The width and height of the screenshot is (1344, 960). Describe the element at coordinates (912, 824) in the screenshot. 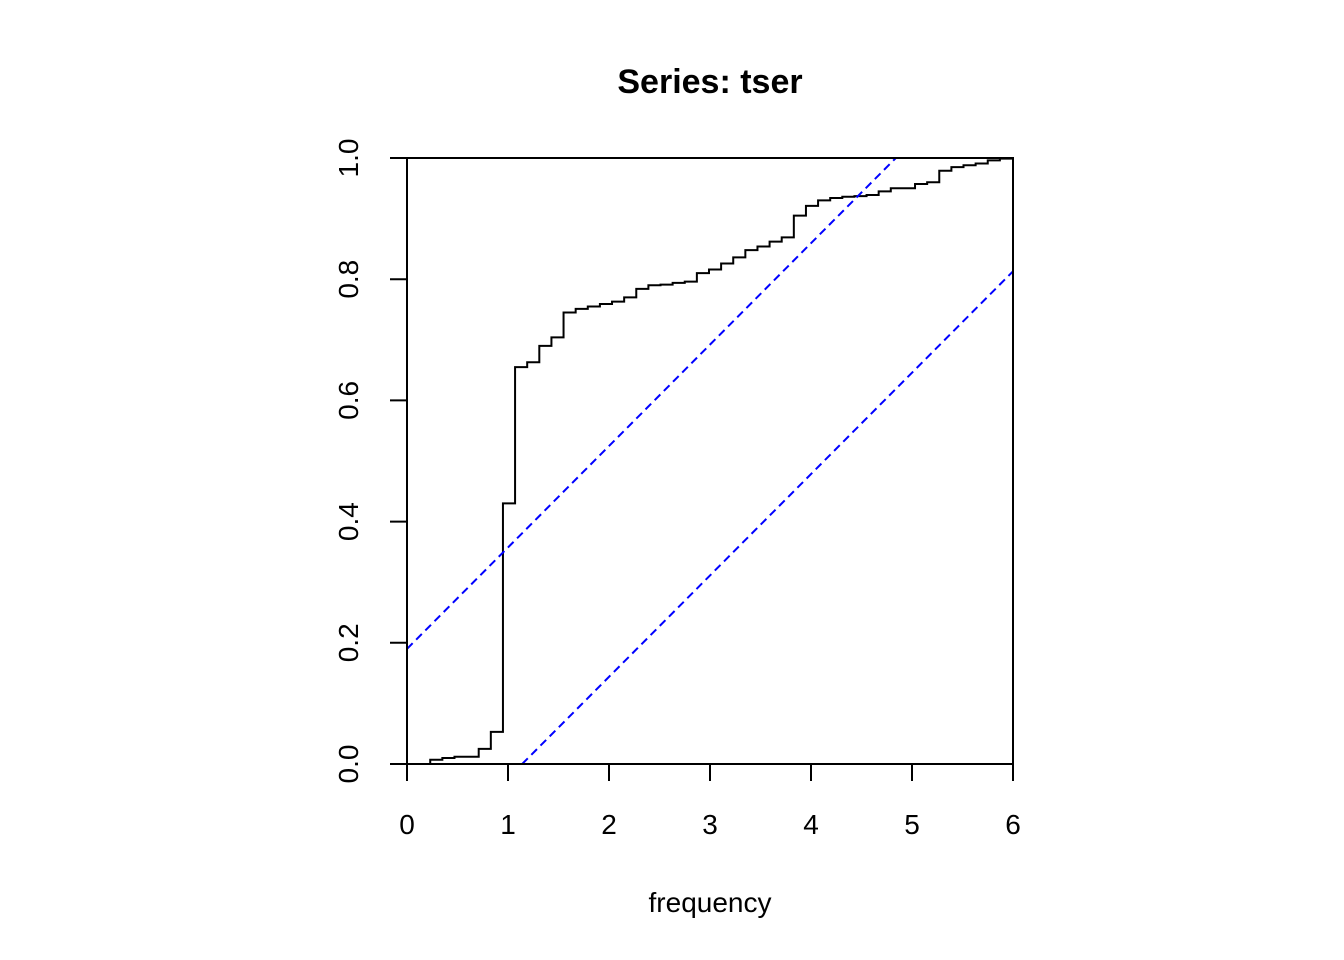

I see `x-tick-label: 5` at that location.